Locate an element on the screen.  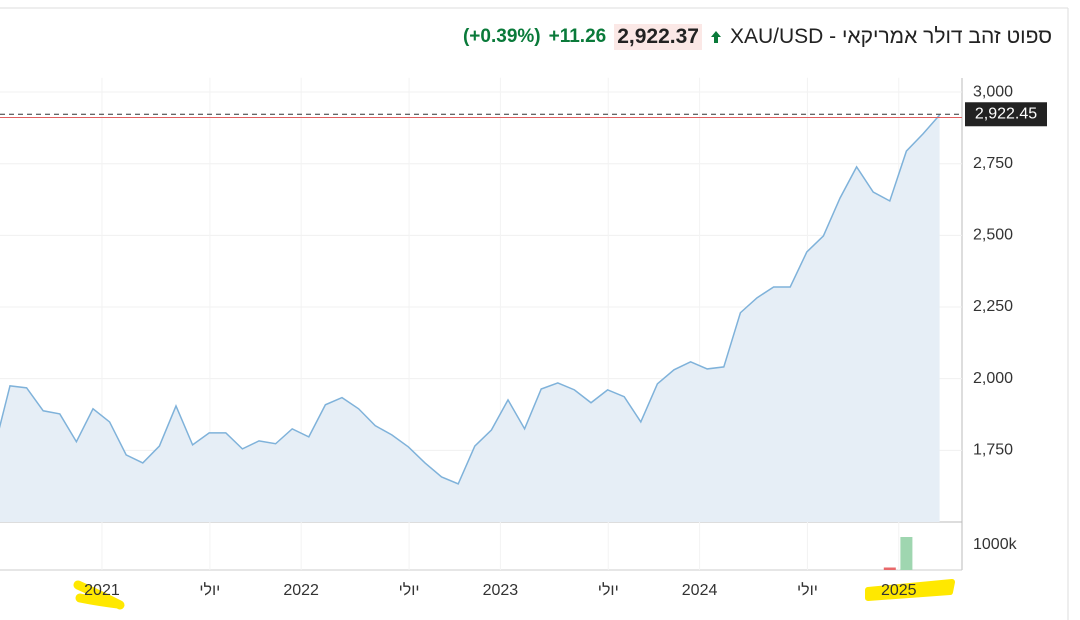
y-tick-label: 2,250 is located at coordinates (993, 306).